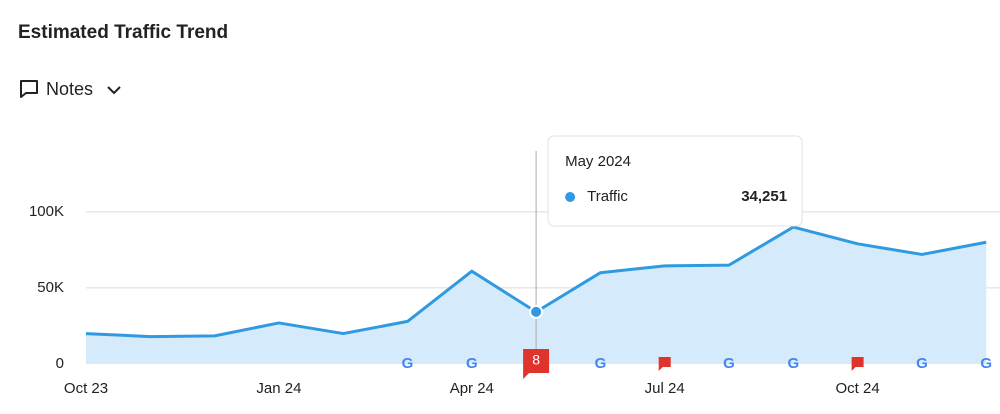 The width and height of the screenshot is (1000, 414). What do you see at coordinates (472, 388) in the screenshot?
I see `x-tick-label: Apr 24` at bounding box center [472, 388].